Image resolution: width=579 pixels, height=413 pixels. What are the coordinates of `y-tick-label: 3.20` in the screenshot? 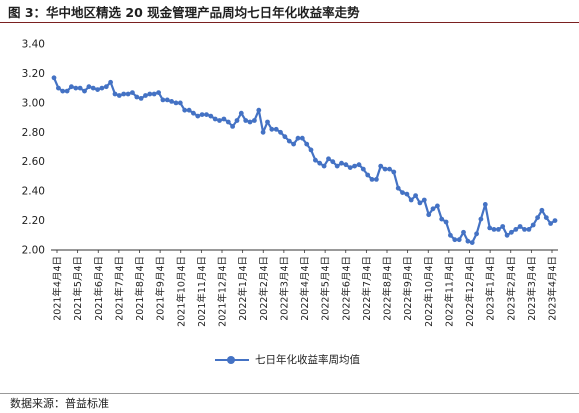 It's located at (33, 74).